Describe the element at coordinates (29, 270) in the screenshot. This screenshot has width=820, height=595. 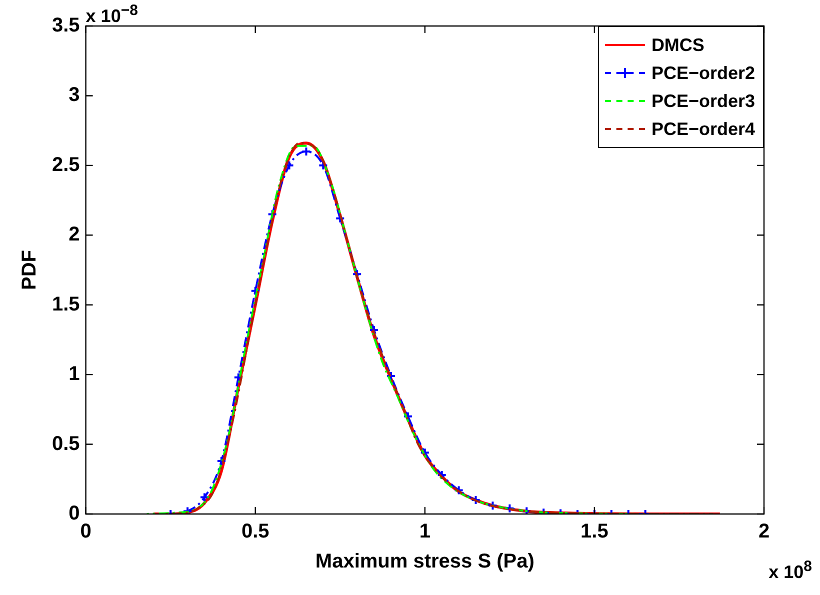
I see `y-axis-title: PDF` at that location.